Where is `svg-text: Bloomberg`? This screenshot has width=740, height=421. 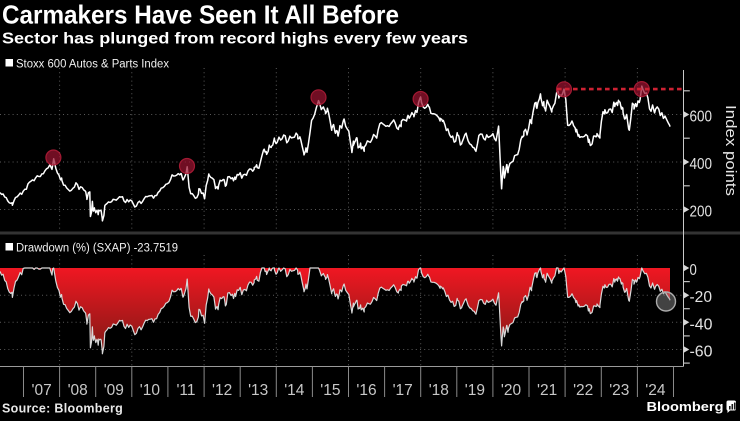 svg-text: Bloomberg is located at coordinates (685, 406).